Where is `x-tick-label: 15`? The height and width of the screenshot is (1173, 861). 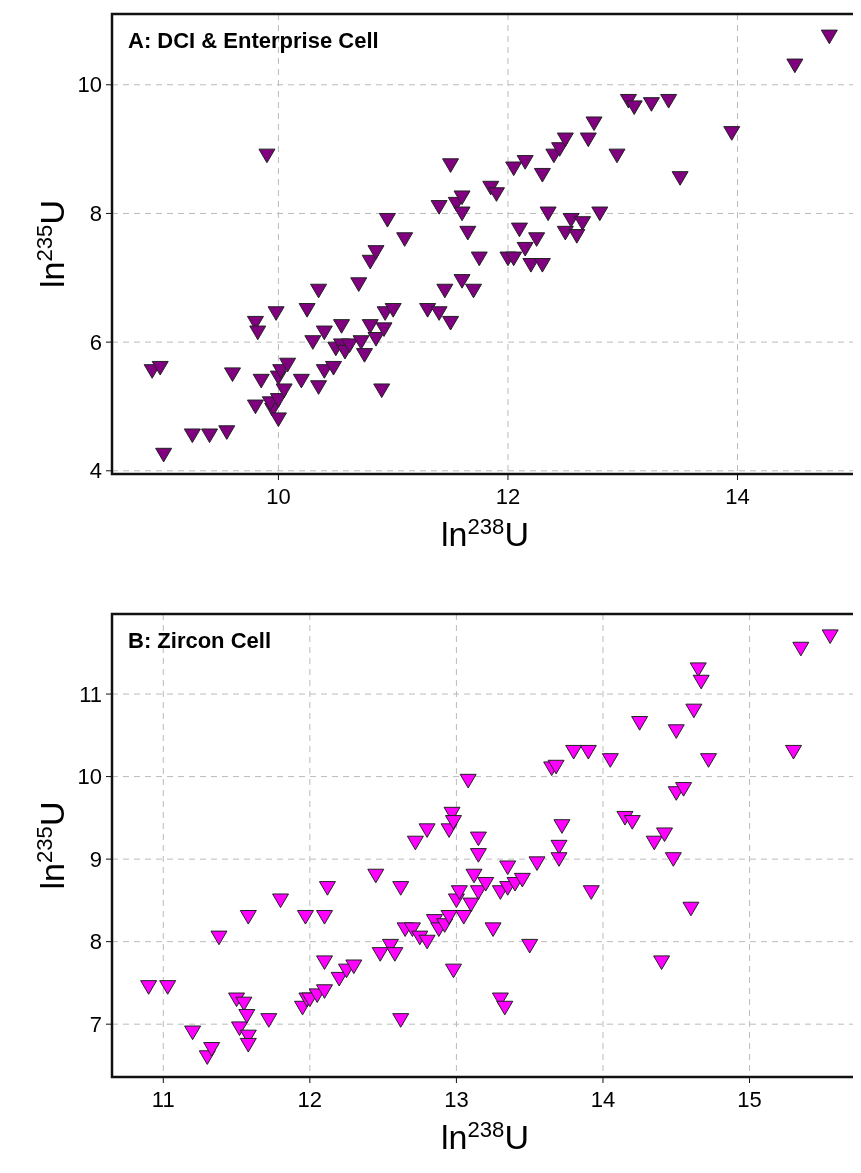
x-tick-label: 15 is located at coordinates (749, 1099).